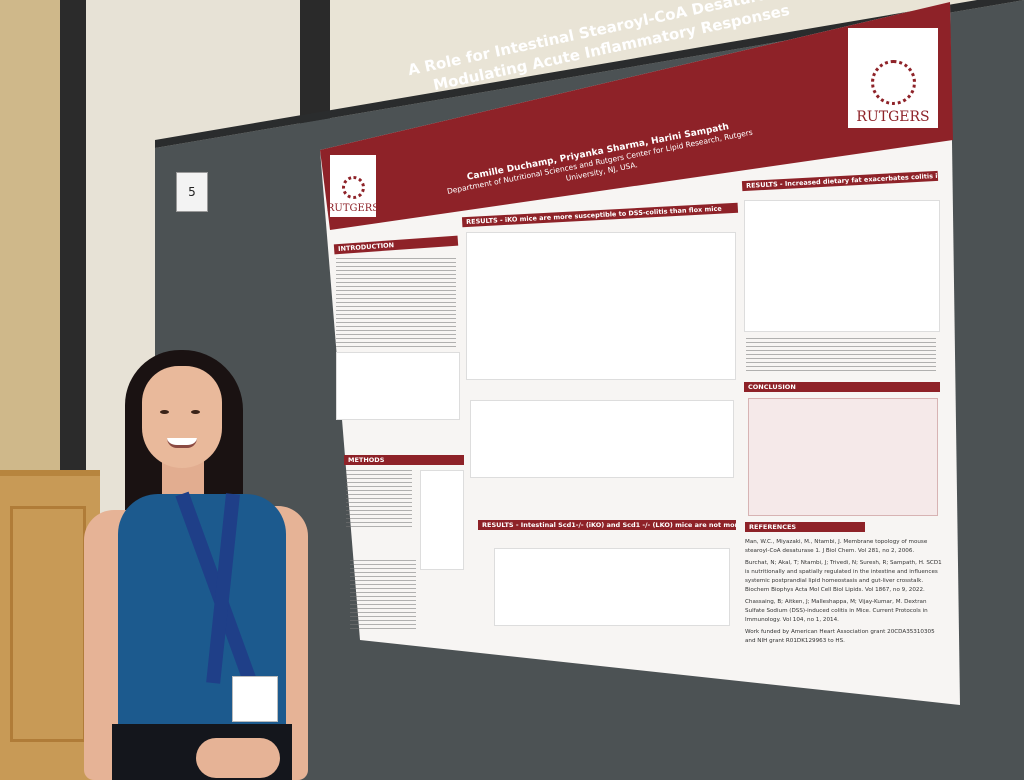 This screenshot has width=1024, height=780. I want to click on results-2-caption, so click(841, 356).